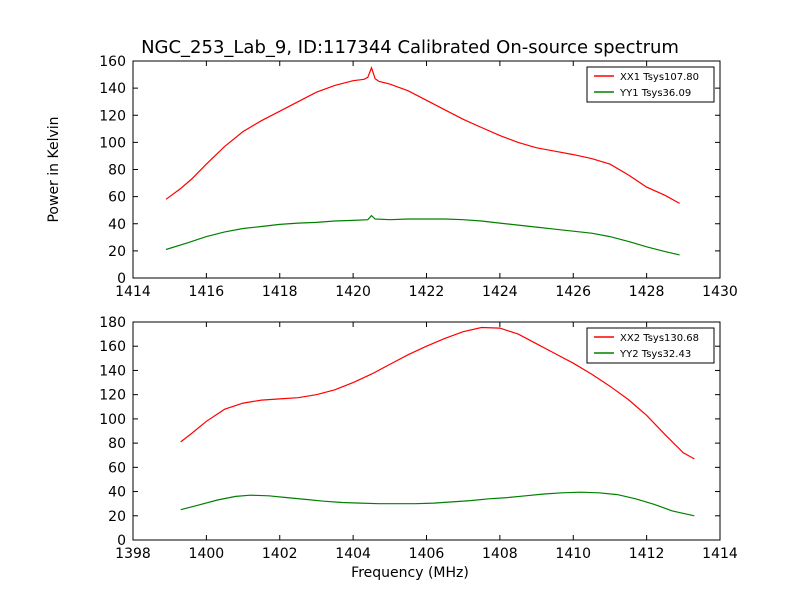  What do you see at coordinates (133, 554) in the screenshot?
I see `x-tick-label: 1398` at bounding box center [133, 554].